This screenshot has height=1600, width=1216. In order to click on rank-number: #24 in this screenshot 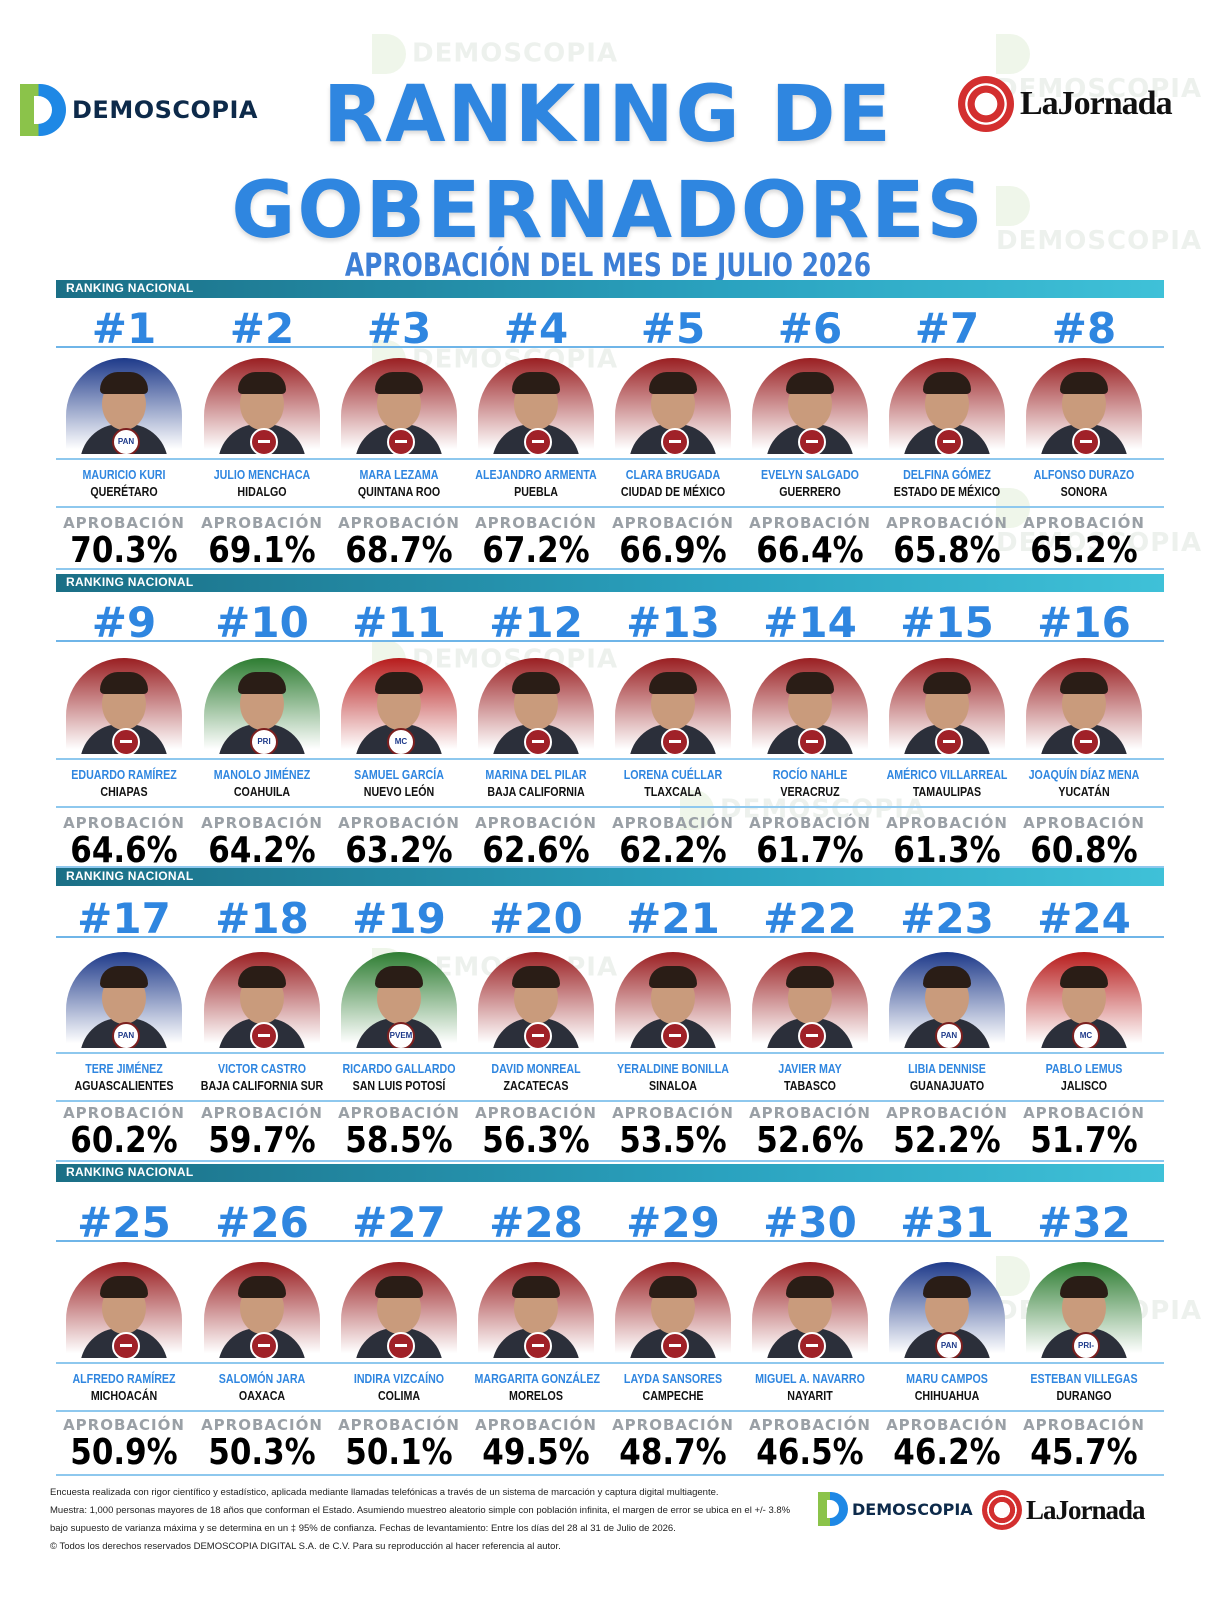, I will do `click(1084, 918)`.